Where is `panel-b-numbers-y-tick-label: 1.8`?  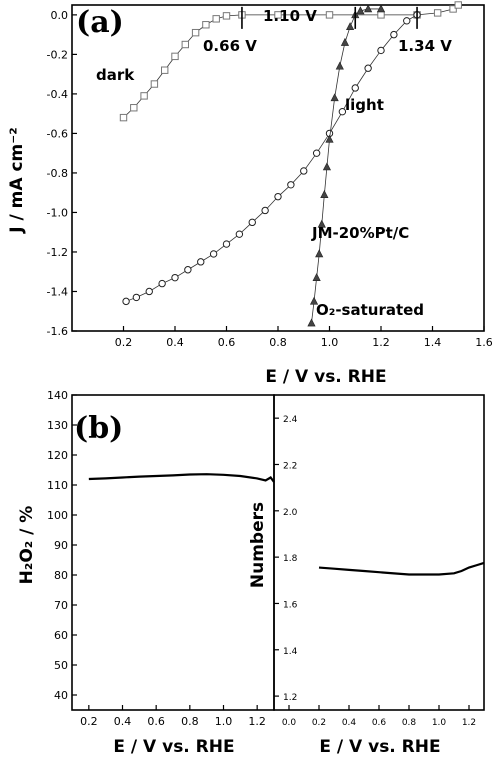 panel-b-numbers-y-tick-label: 1.8 is located at coordinates (290, 559).